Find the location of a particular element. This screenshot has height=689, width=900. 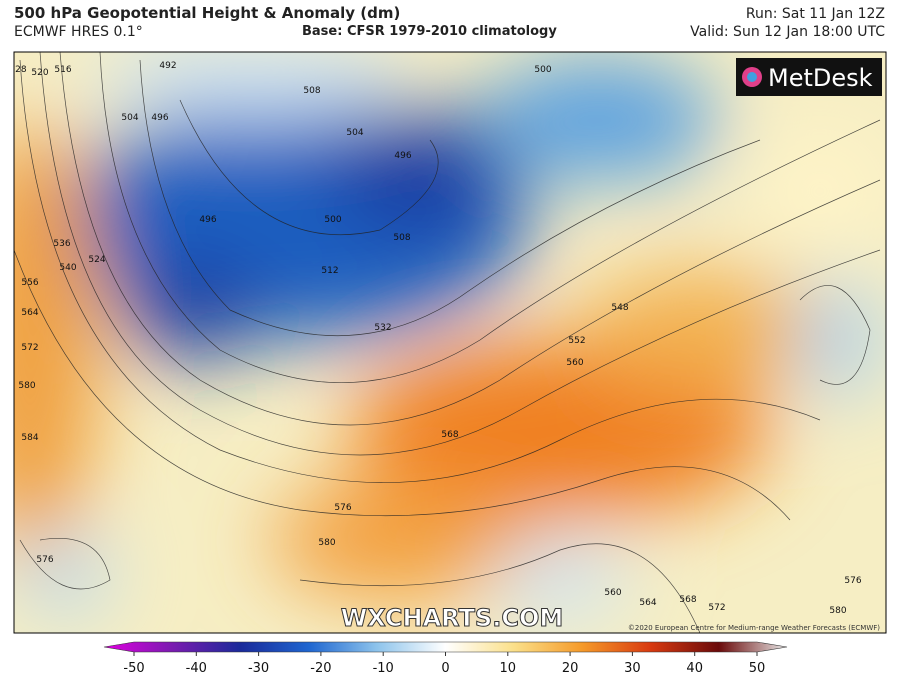

contour-label: 532 is located at coordinates (382, 328).